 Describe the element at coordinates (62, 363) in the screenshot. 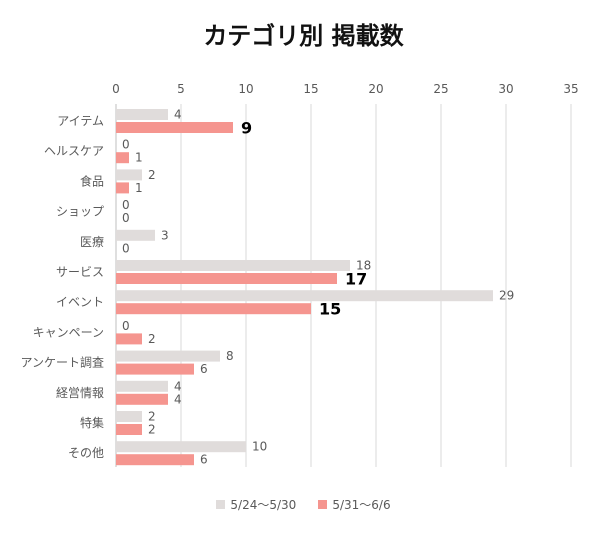

I see `category-label: アンケート調査` at that location.